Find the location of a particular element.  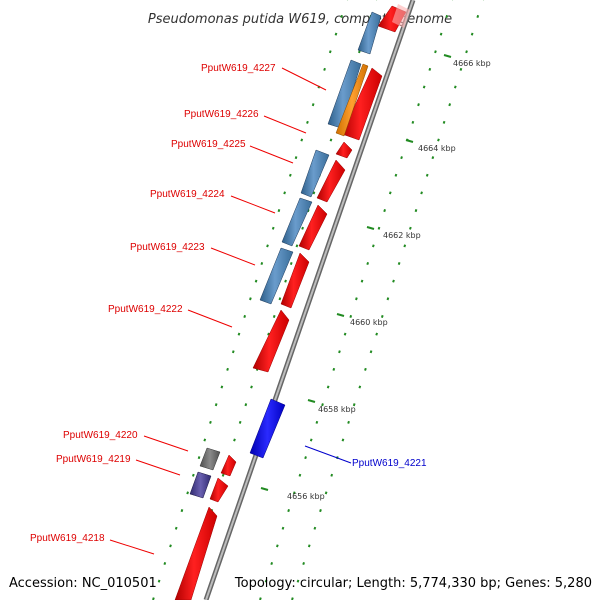

tick-label-4662: 4662 kbp is located at coordinates (402, 235).